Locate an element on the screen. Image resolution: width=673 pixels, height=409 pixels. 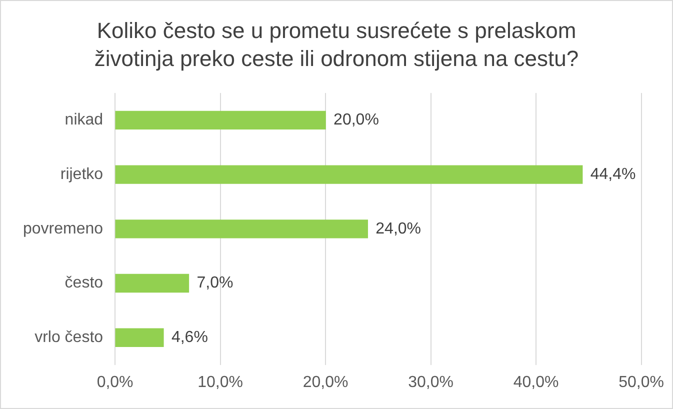
data-label: 7,0% is located at coordinates (215, 283).